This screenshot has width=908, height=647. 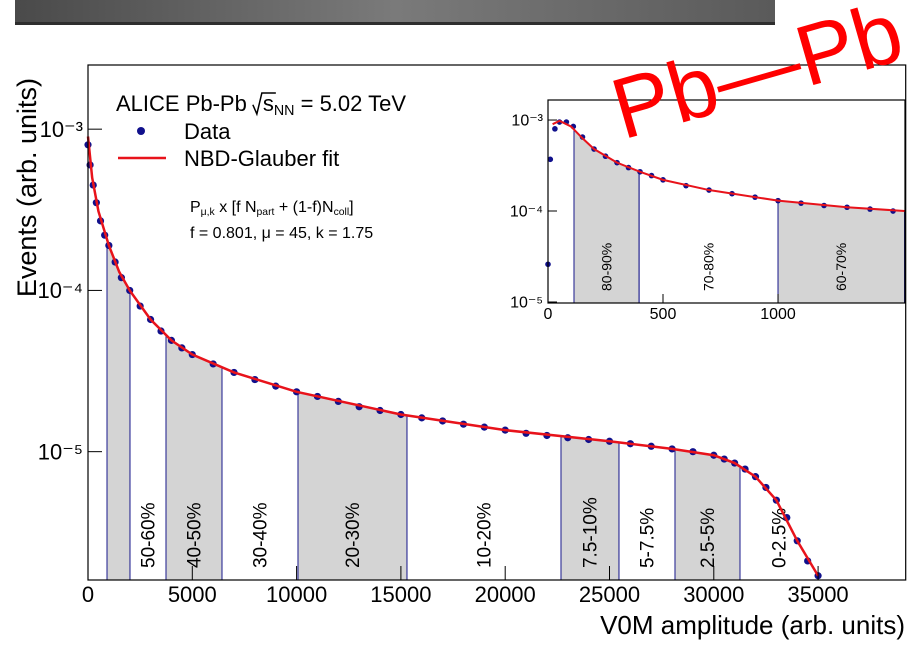 What do you see at coordinates (713, 594) in the screenshot?
I see `x-tick-label: 30000` at bounding box center [713, 594].